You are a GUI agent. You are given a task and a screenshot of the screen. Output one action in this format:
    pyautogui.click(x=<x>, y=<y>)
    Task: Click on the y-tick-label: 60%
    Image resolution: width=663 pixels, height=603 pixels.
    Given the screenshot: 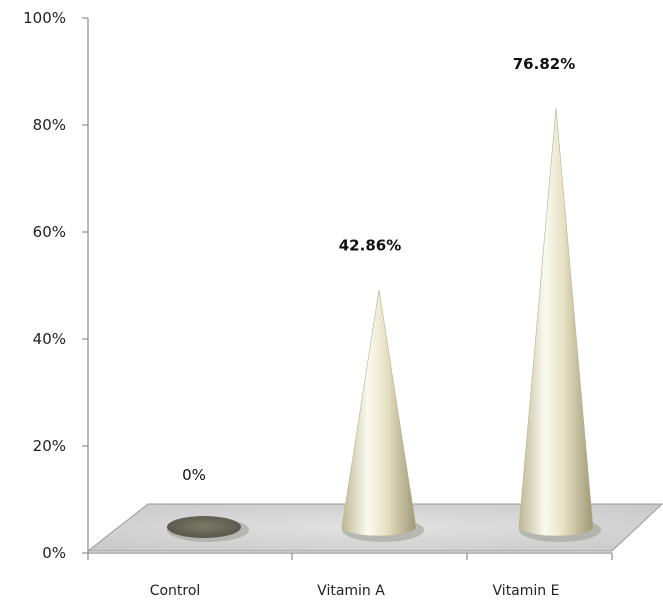 What is the action you would take?
    pyautogui.click(x=49, y=232)
    